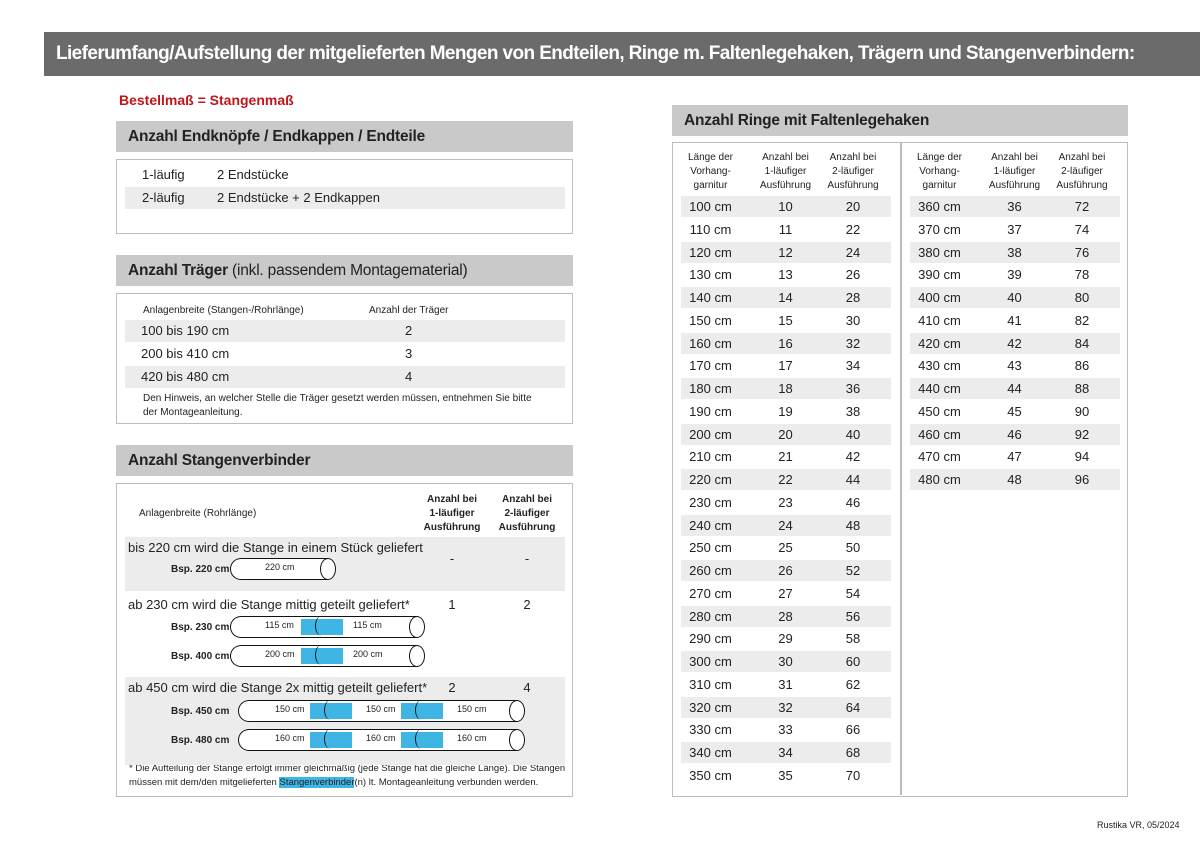 The height and width of the screenshot is (849, 1200). What do you see at coordinates (1082, 457) in the screenshot?
I see `ring-cell: 94` at bounding box center [1082, 457].